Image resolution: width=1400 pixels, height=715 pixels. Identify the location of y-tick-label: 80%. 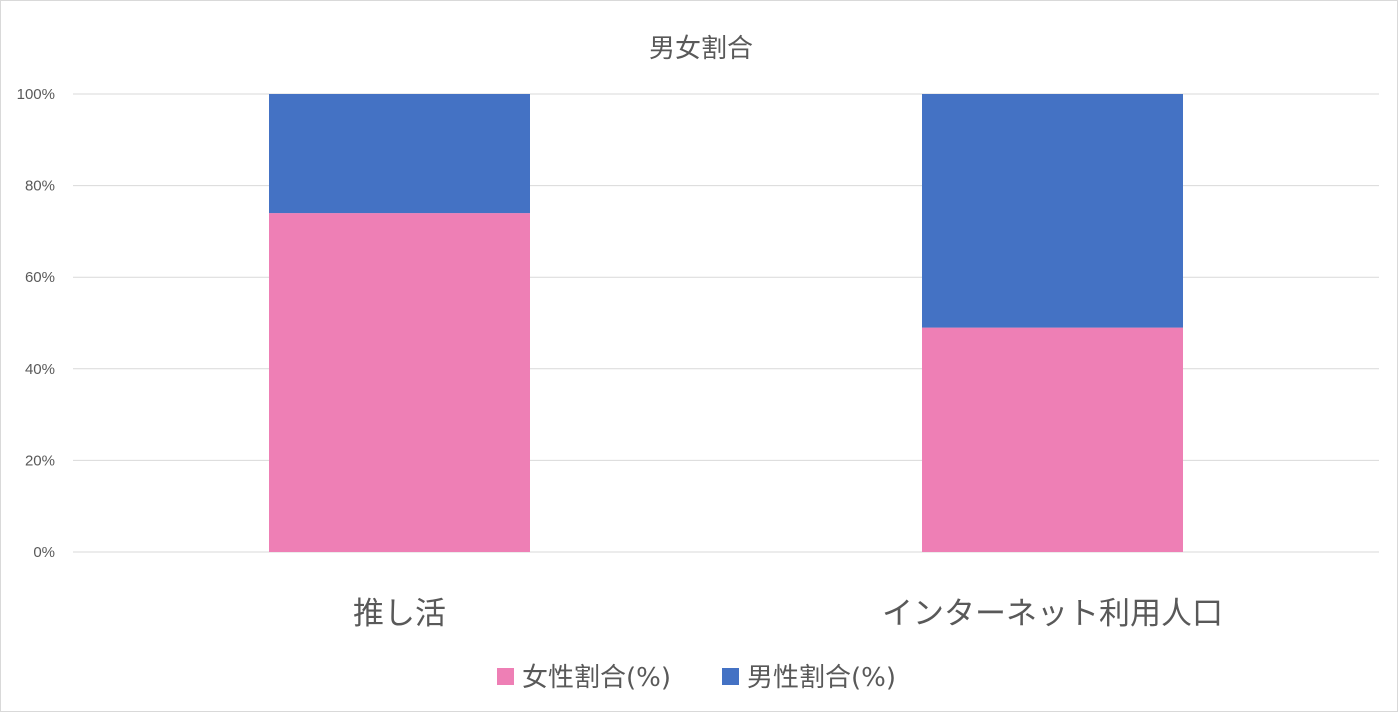
(40, 186).